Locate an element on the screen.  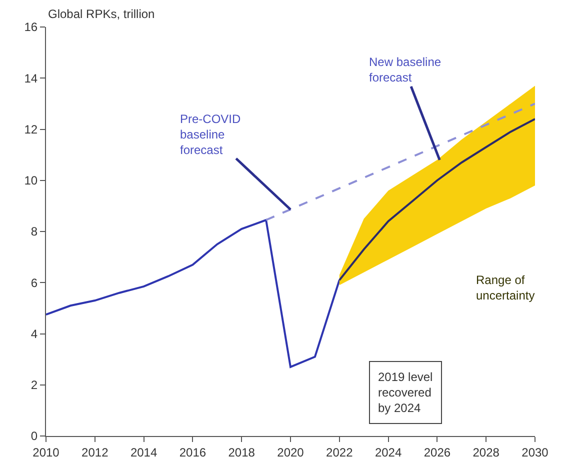
y-tick-label: 14 is located at coordinates (31, 78).